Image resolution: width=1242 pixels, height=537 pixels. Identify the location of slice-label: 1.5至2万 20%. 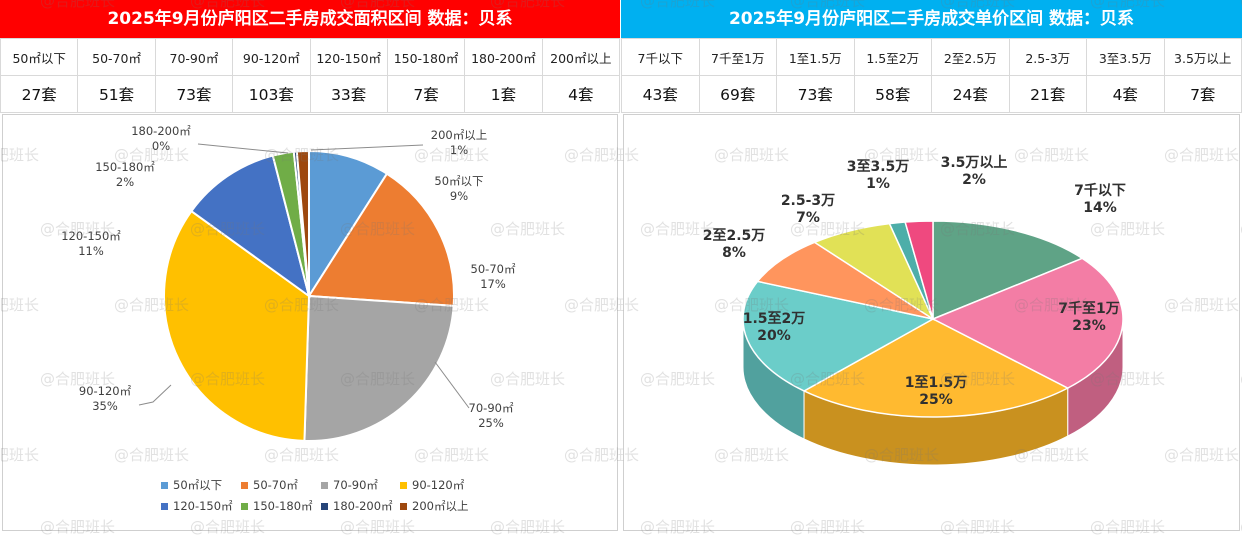
(774, 327).